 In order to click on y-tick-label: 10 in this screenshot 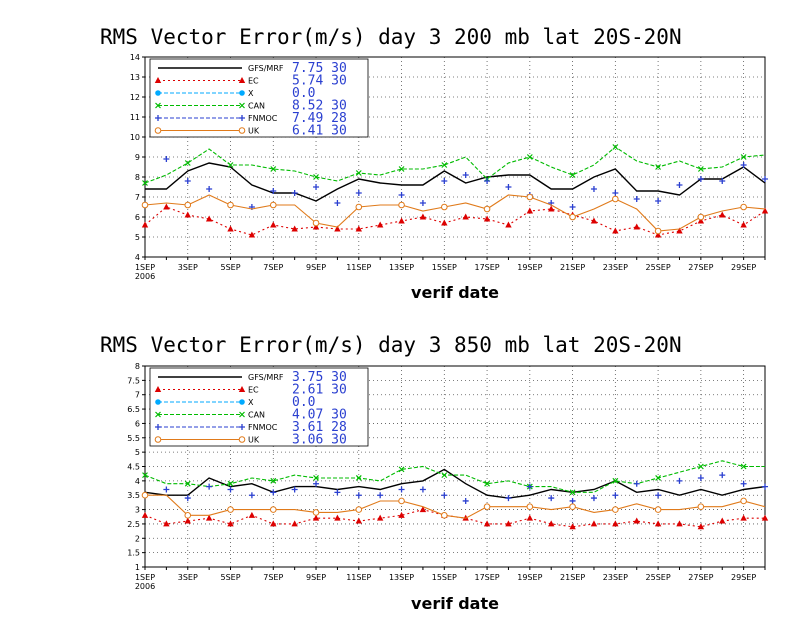, I will do `click(135, 137)`.